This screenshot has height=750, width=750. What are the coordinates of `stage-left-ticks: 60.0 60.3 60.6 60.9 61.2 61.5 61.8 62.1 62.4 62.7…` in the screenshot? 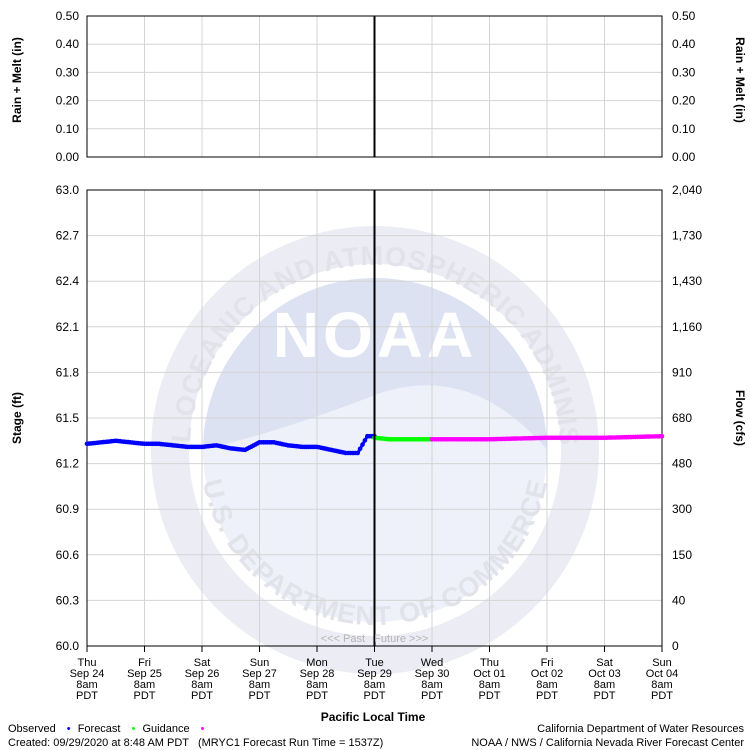 It's located at (68, 418).